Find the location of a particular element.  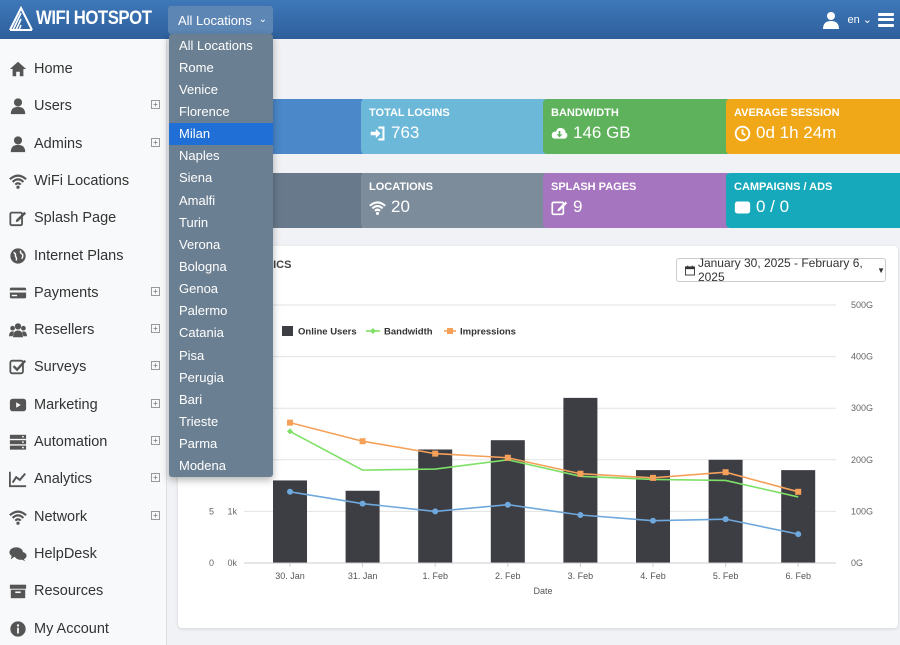

sidebar-item-automation: Automation + is located at coordinates (83, 442).